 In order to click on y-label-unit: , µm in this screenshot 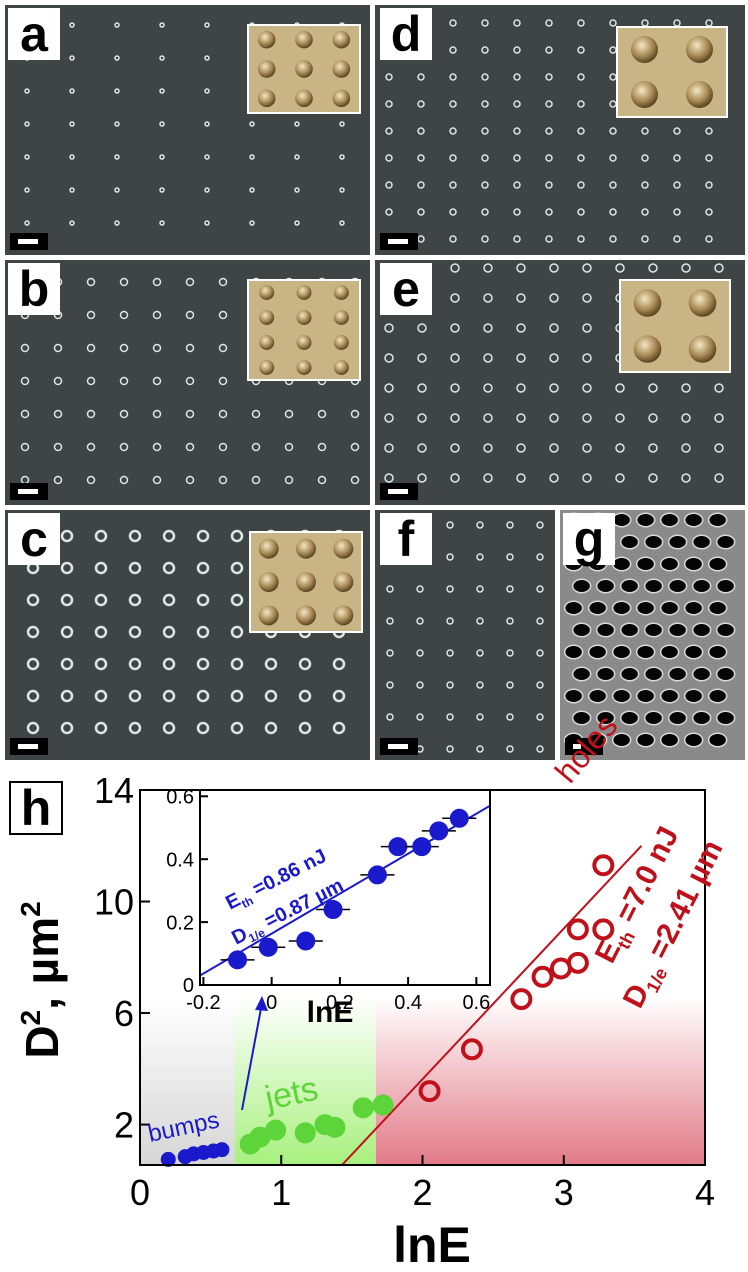, I will do `click(42, 963)`.